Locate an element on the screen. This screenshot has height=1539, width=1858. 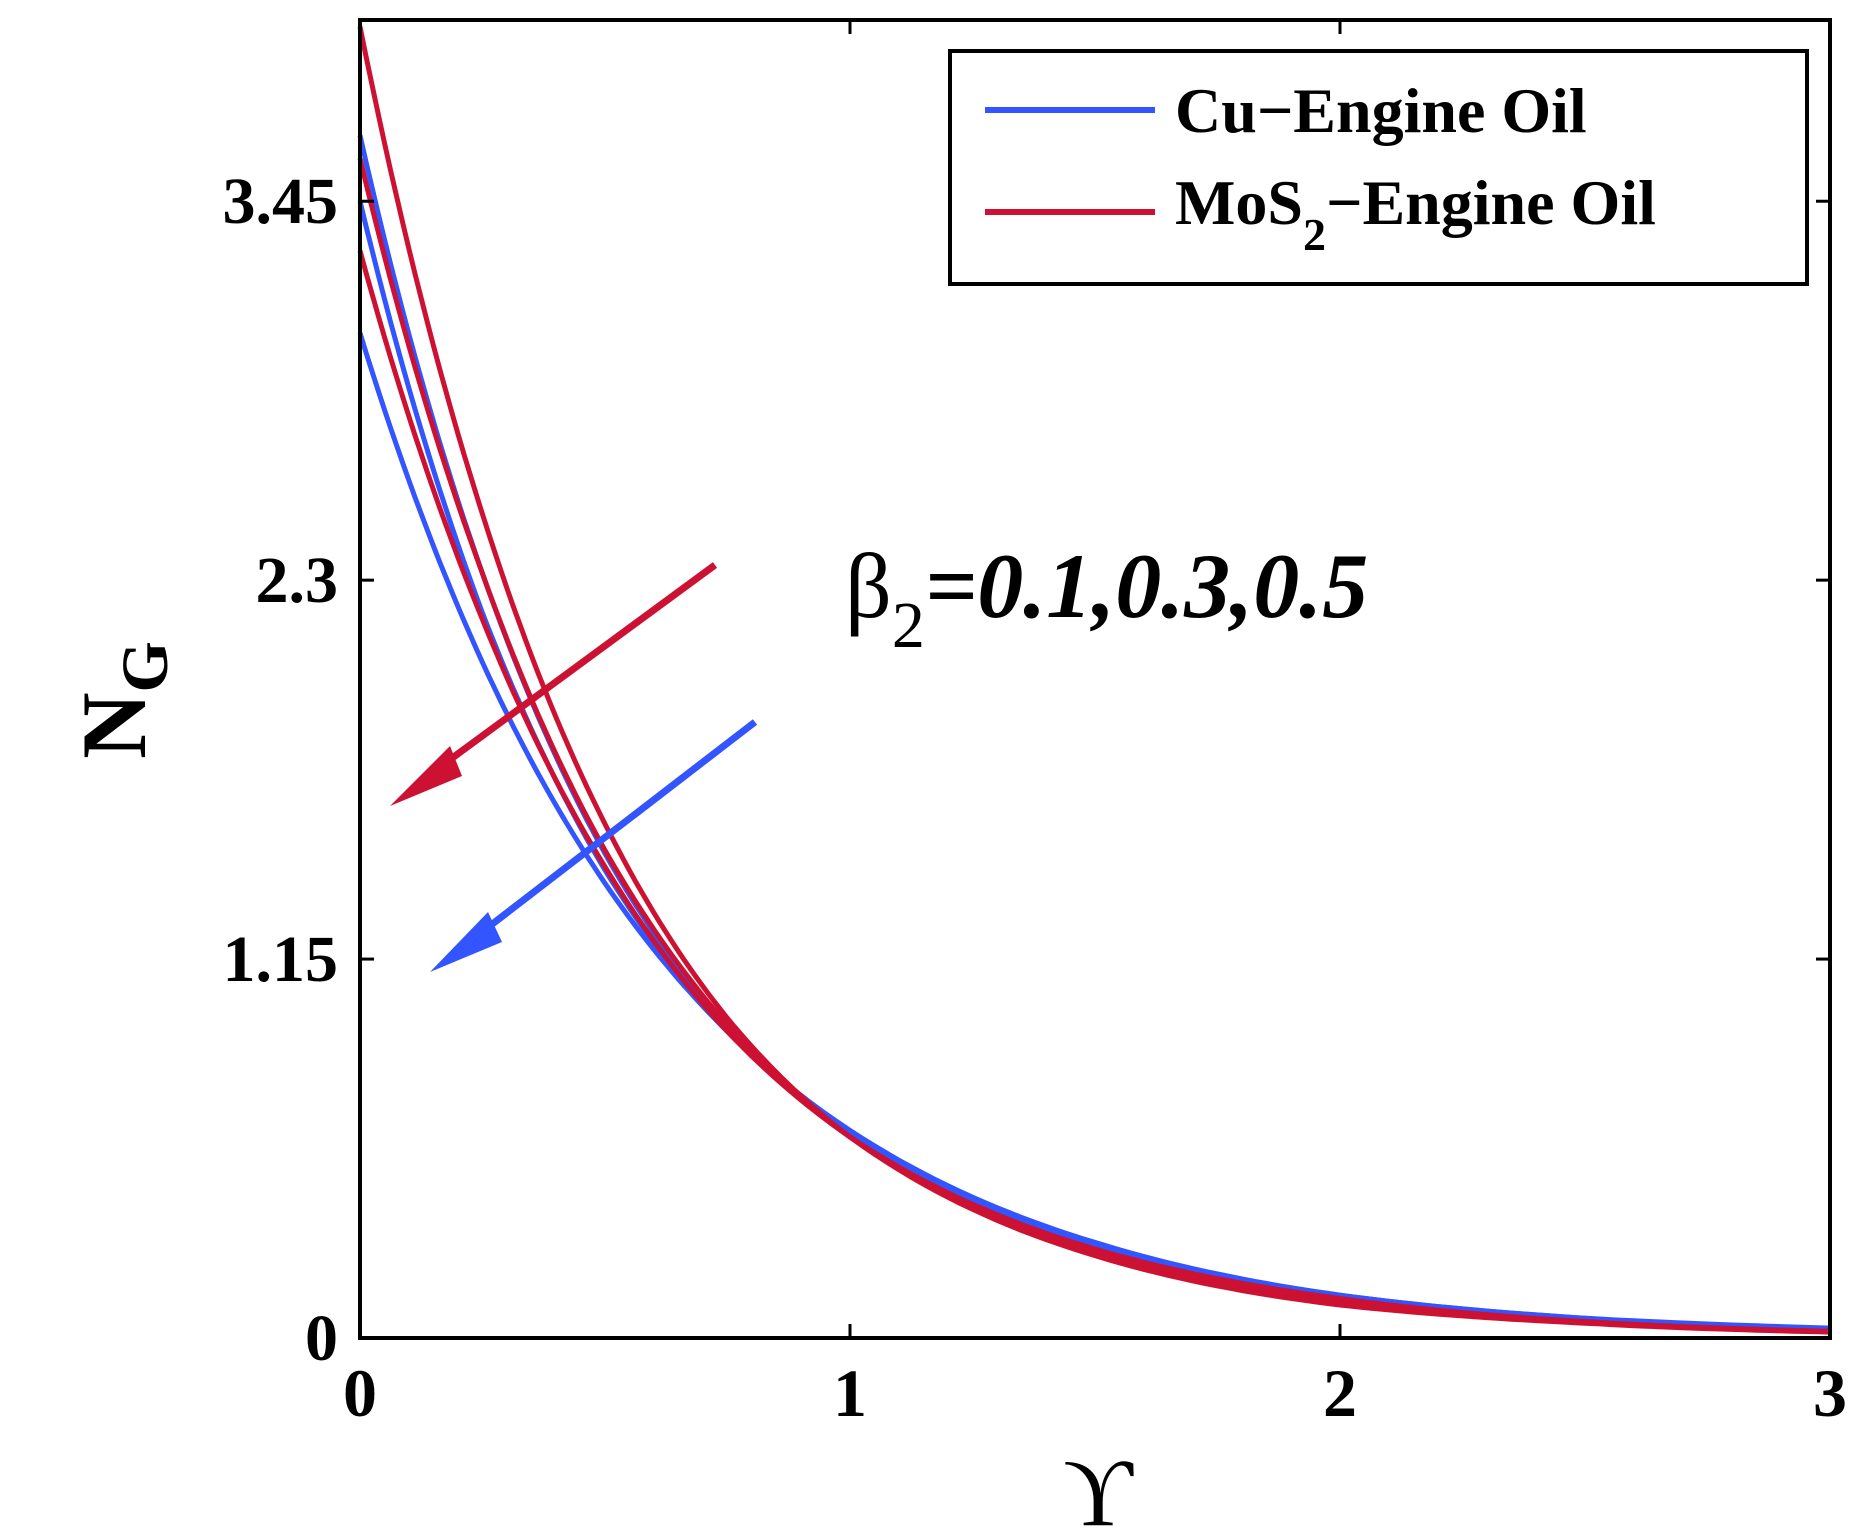
legend-label-mos2-main: MoS is located at coordinates (1239, 202).